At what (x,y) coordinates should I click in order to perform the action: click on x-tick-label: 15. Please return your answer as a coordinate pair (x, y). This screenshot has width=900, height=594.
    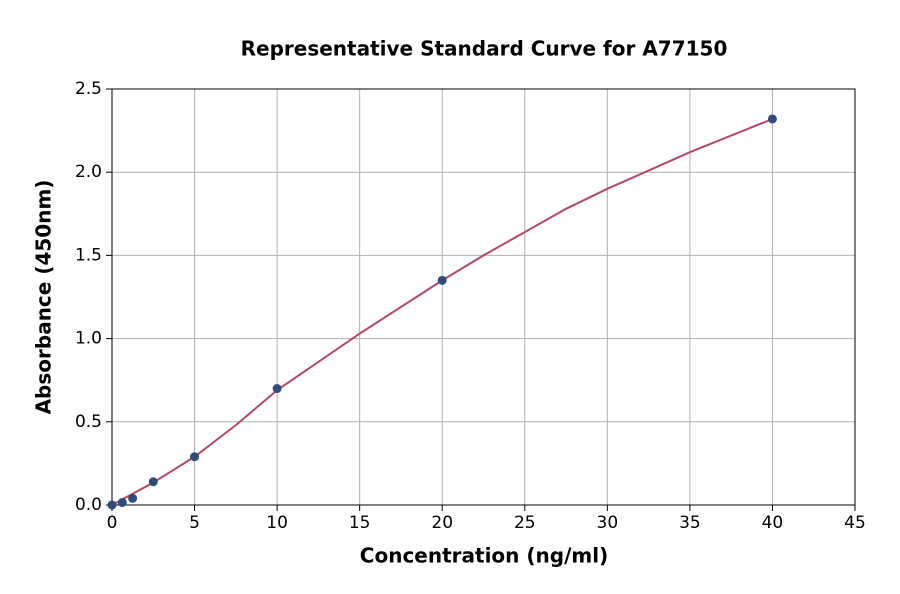
    Looking at the image, I should click on (360, 523).